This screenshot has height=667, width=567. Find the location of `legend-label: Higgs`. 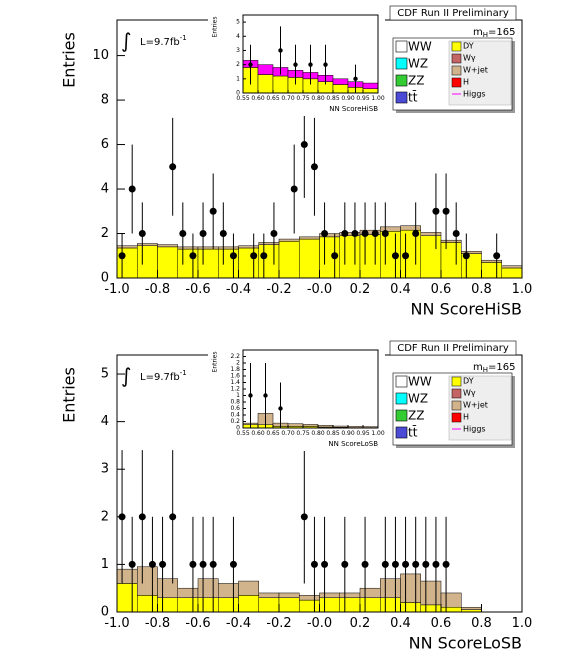

legend-label: Higgs is located at coordinates (474, 429).